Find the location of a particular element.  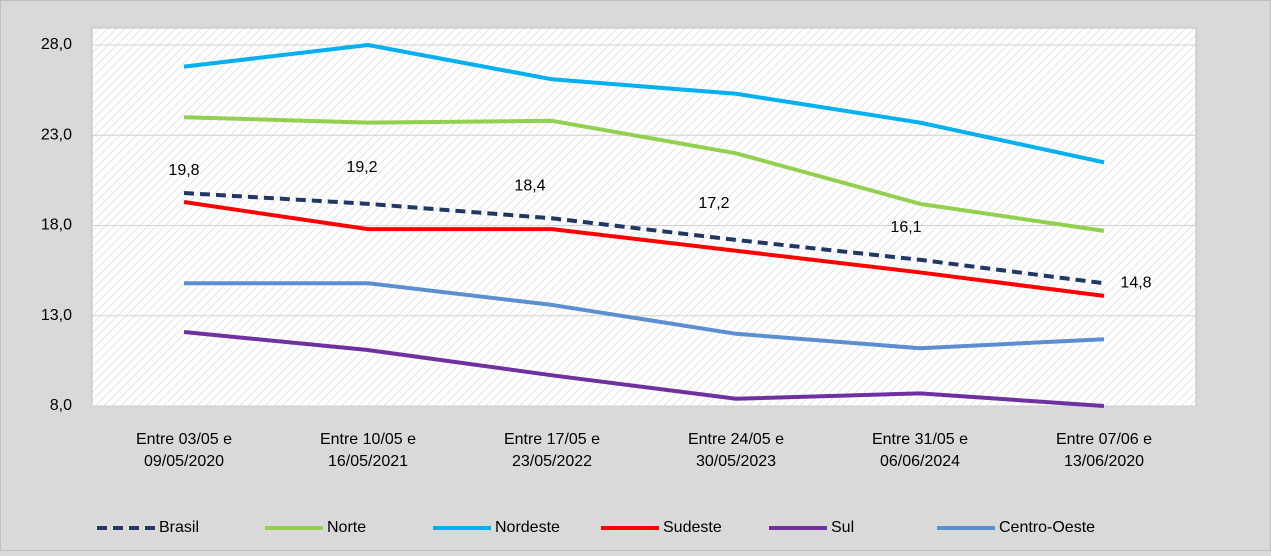

data-label: 14,8 is located at coordinates (1135, 282).